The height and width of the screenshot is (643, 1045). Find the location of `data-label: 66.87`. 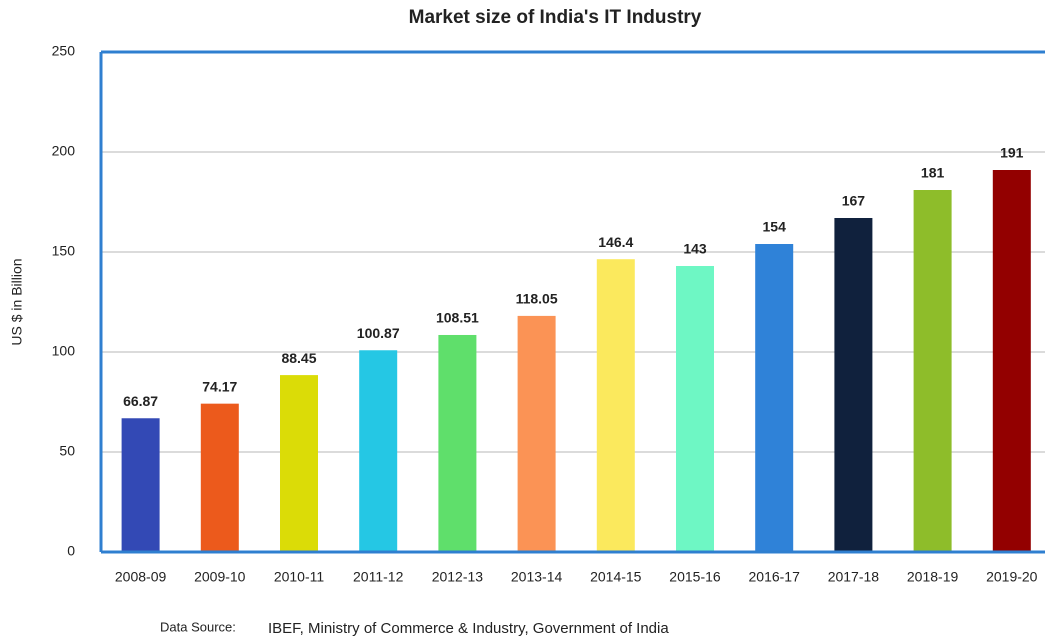

data-label: 66.87 is located at coordinates (140, 401).